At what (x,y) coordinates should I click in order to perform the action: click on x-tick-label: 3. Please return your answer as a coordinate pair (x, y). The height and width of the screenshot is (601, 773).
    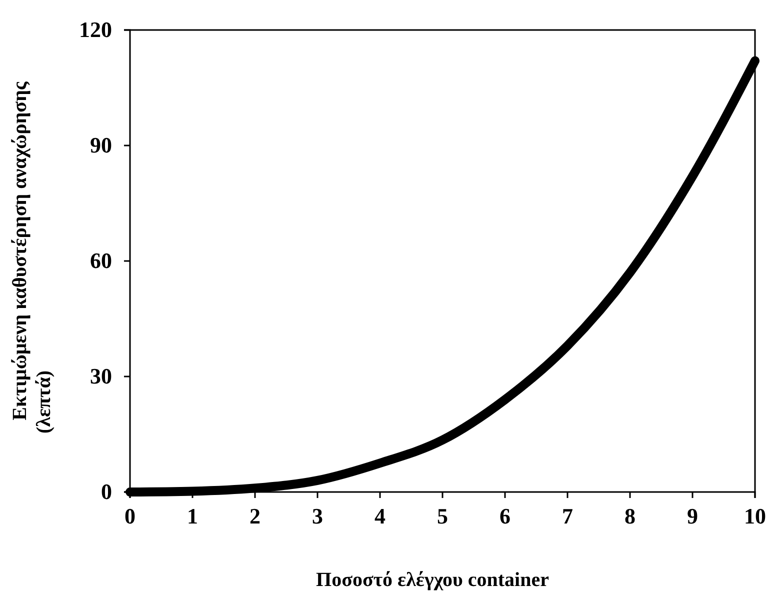
    Looking at the image, I should click on (317, 516).